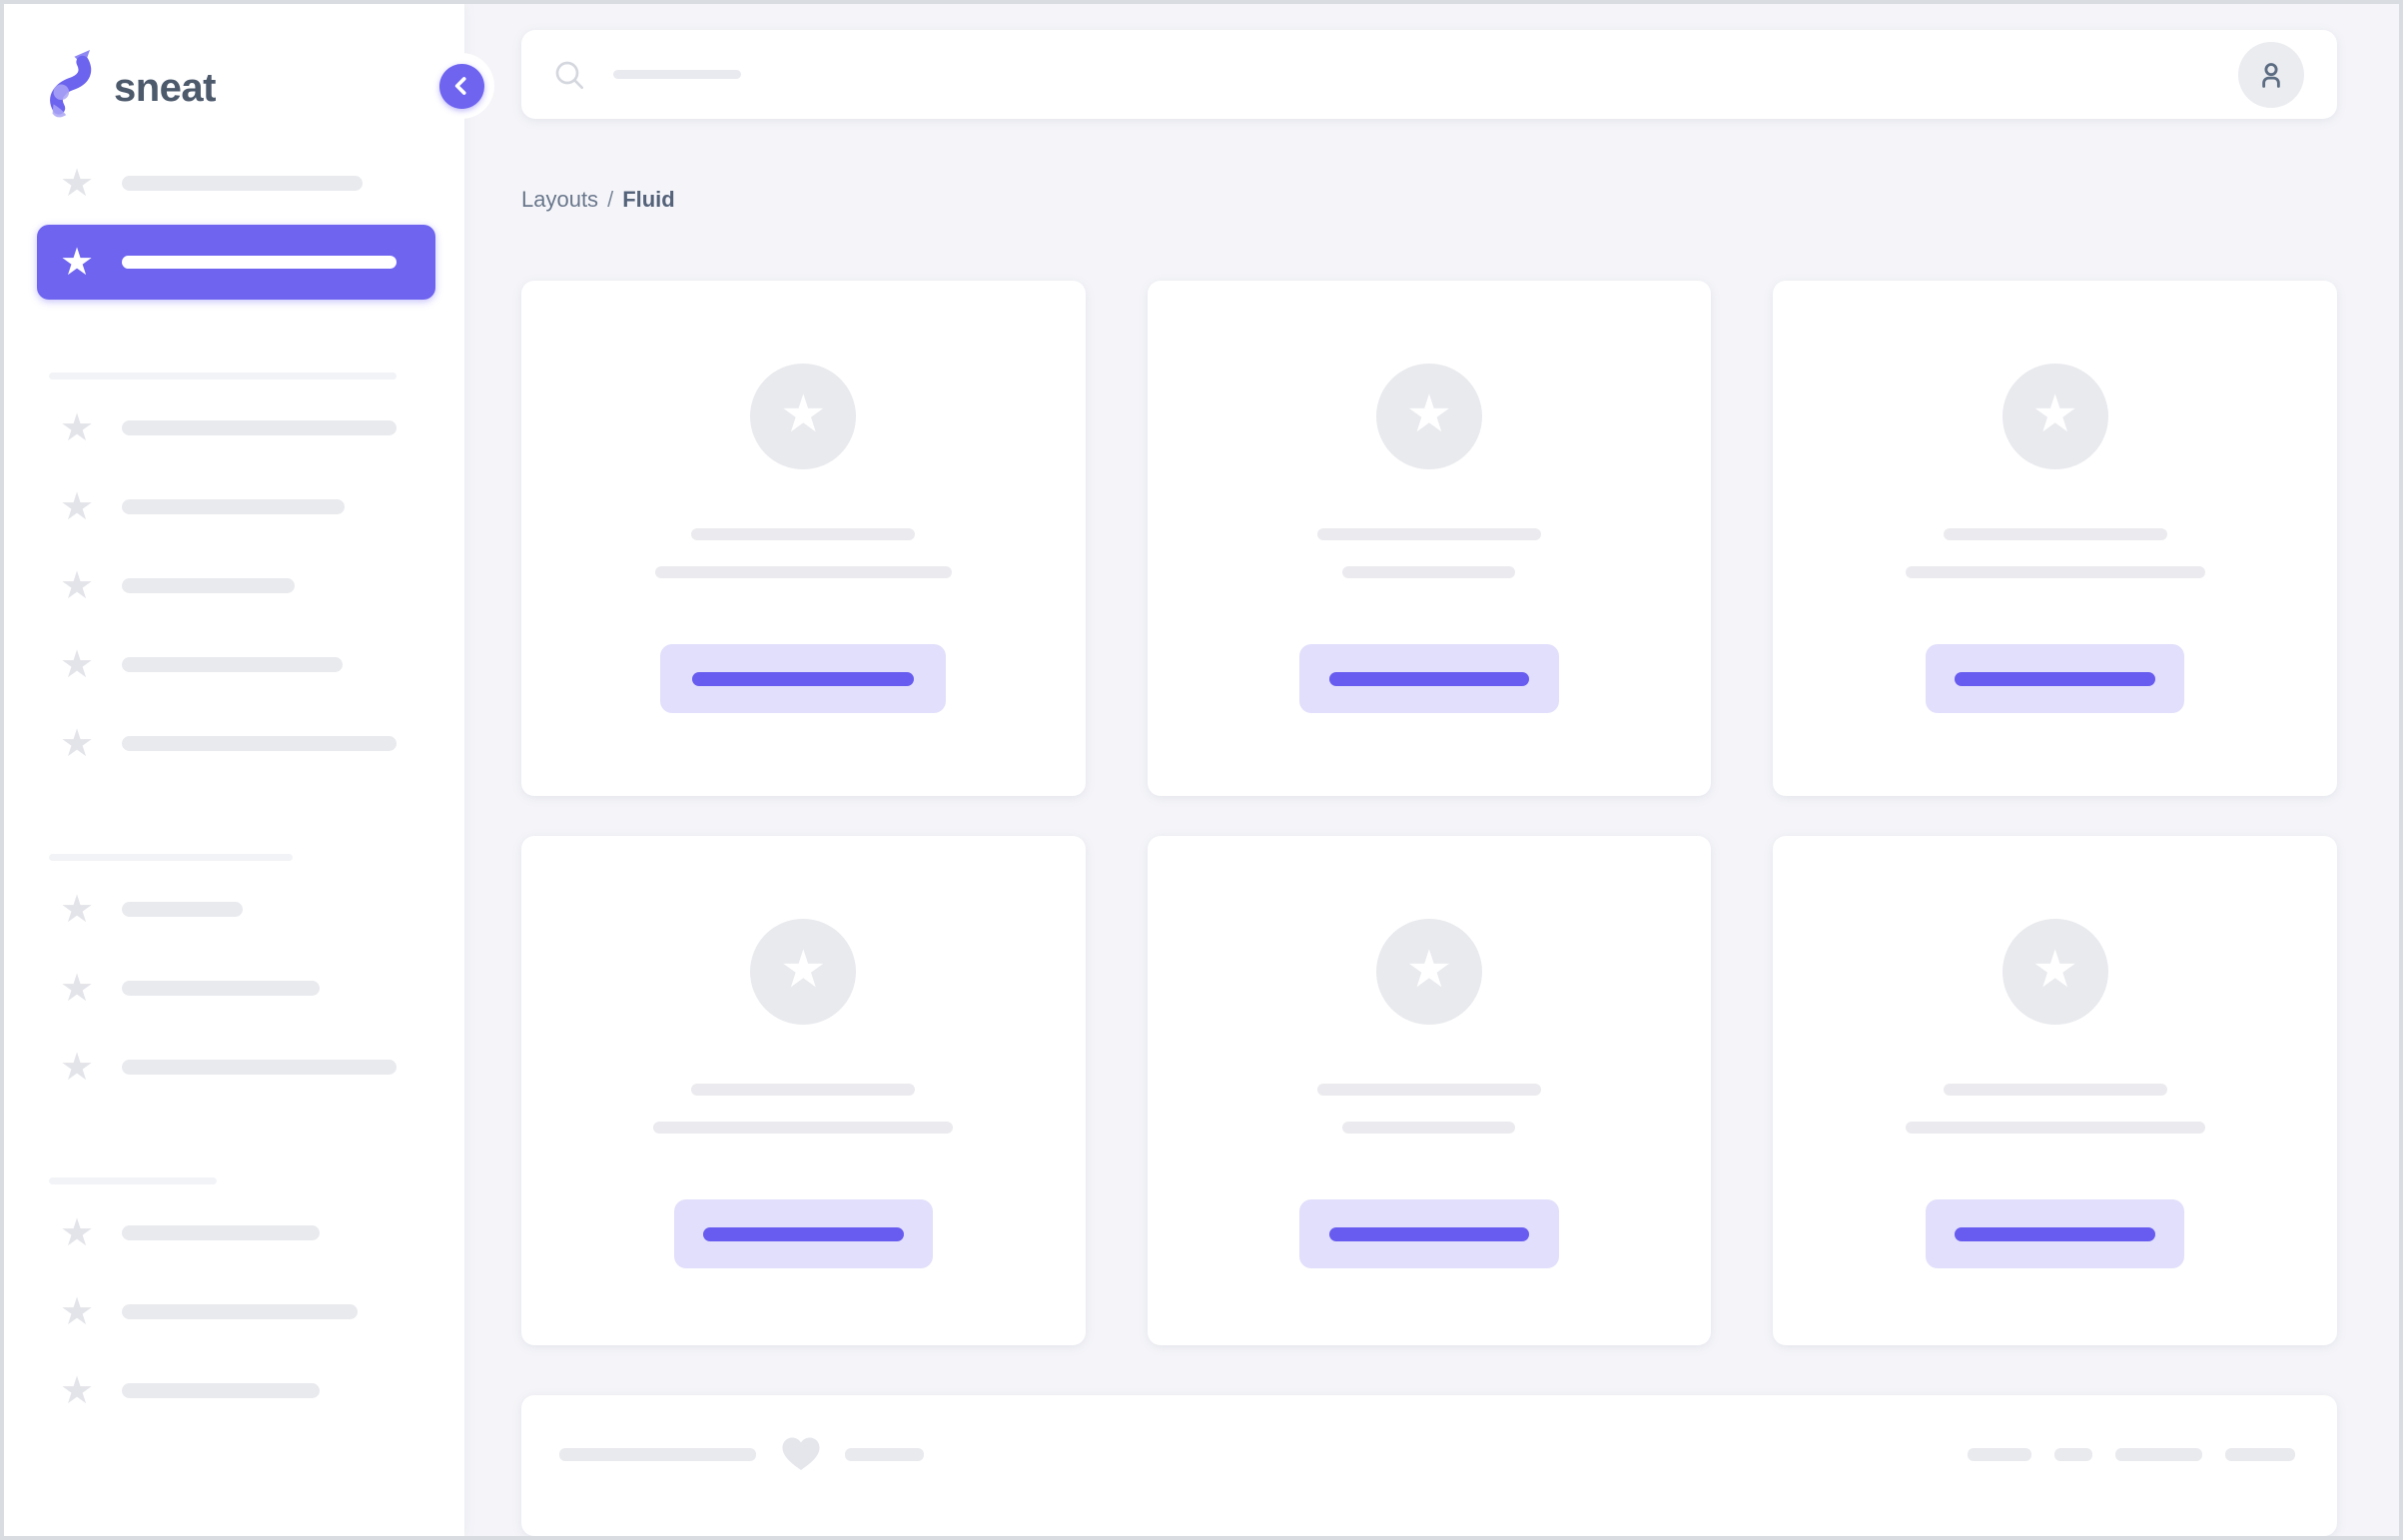 The image size is (2403, 1540). I want to click on sidebar-collapse-button, so click(461, 86).